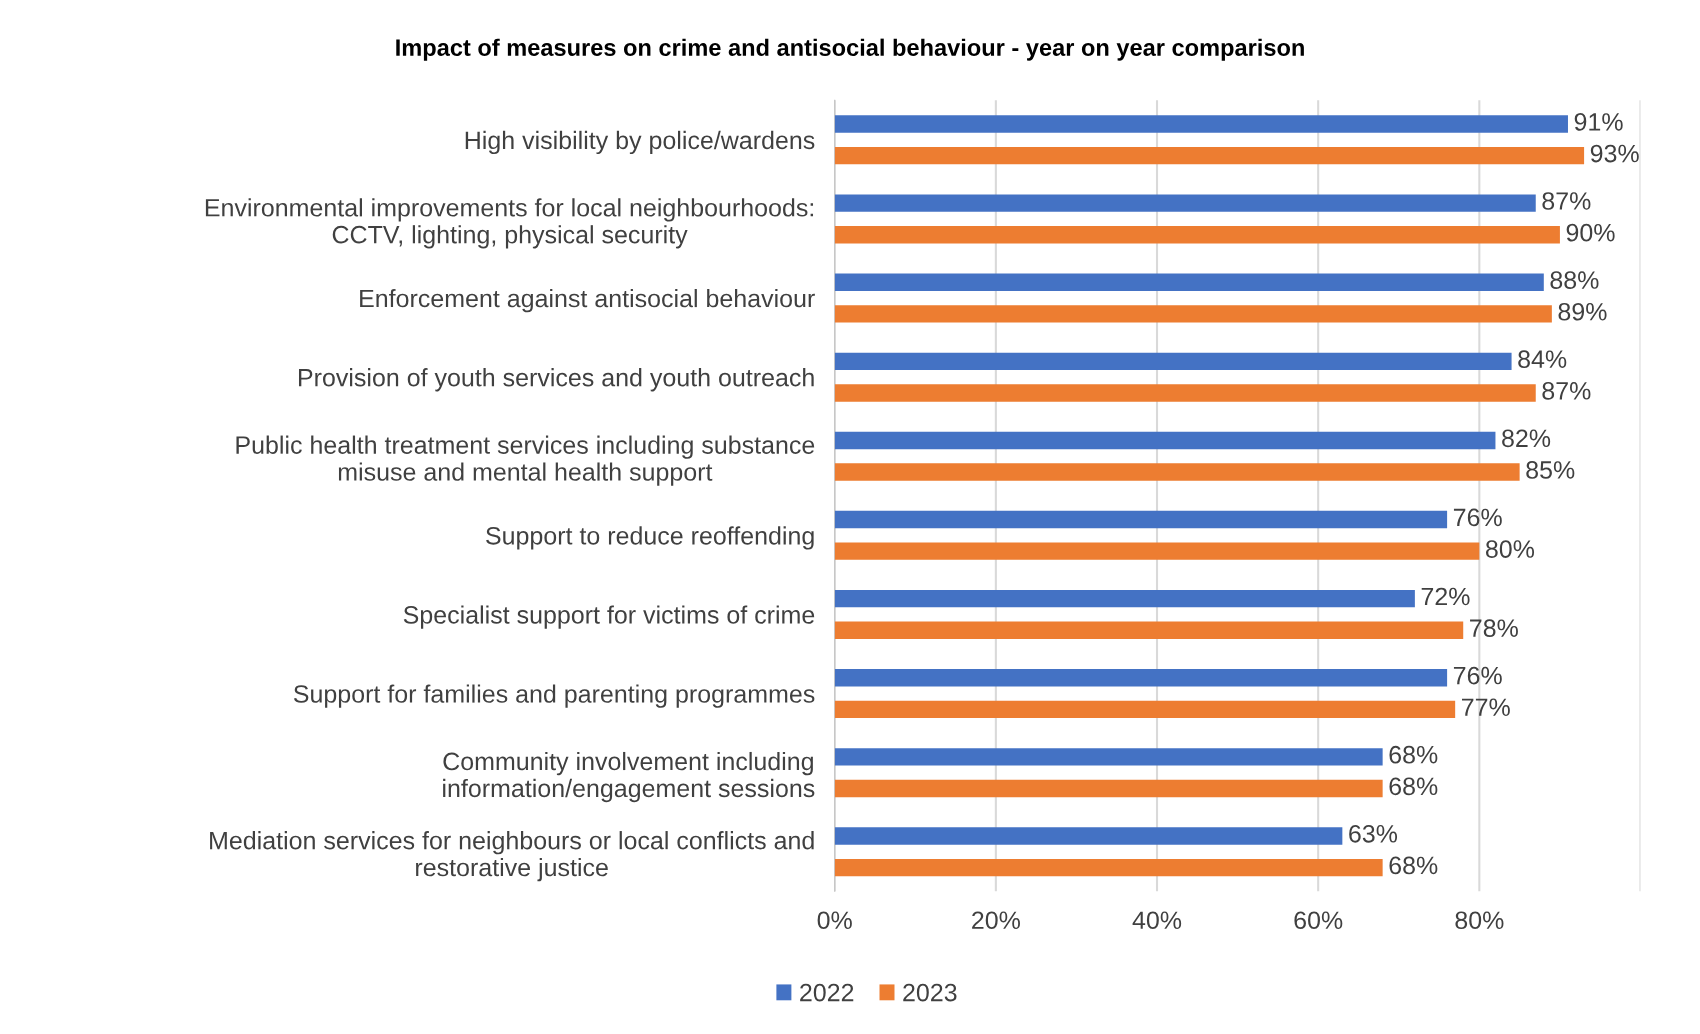  Describe the element at coordinates (609, 617) in the screenshot. I see `y-tick-label: Specialist support for victims of crime` at that location.